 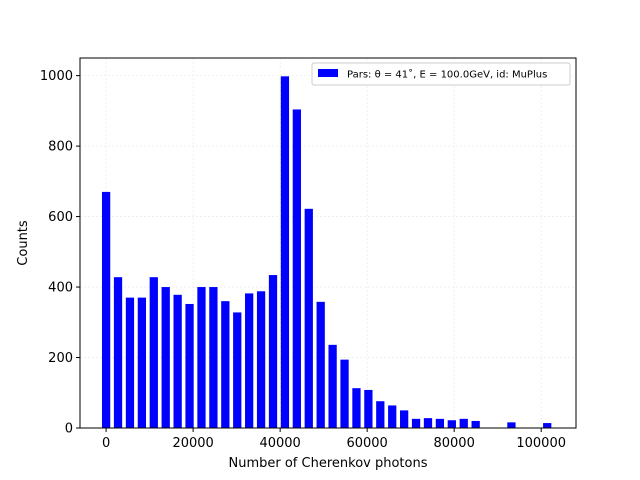 I want to click on x-tick-label: 100000, so click(x=541, y=443).